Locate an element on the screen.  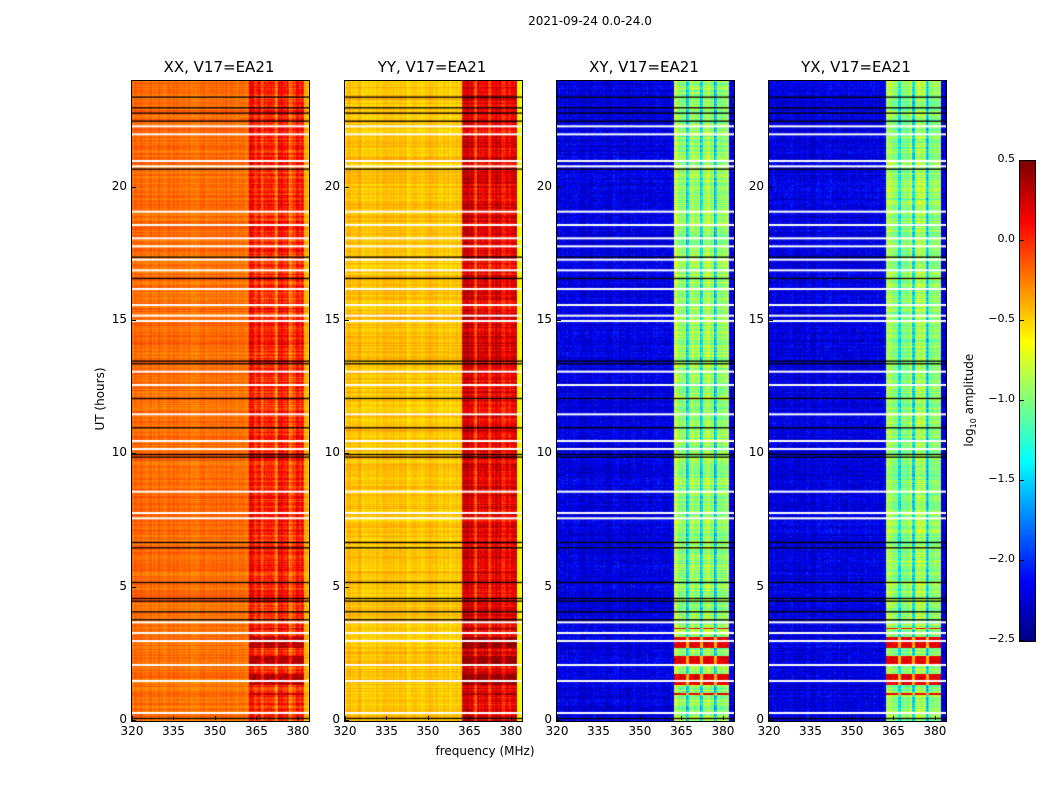
colorbar-tick-label: −2.5 is located at coordinates (1001, 638).